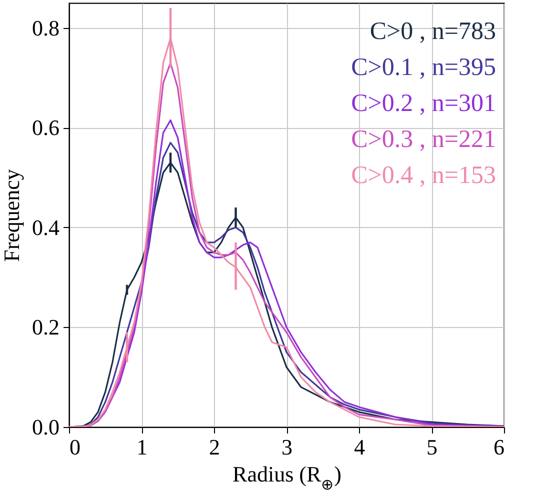  I want to click on text: C>0 , n=783, so click(433, 31).